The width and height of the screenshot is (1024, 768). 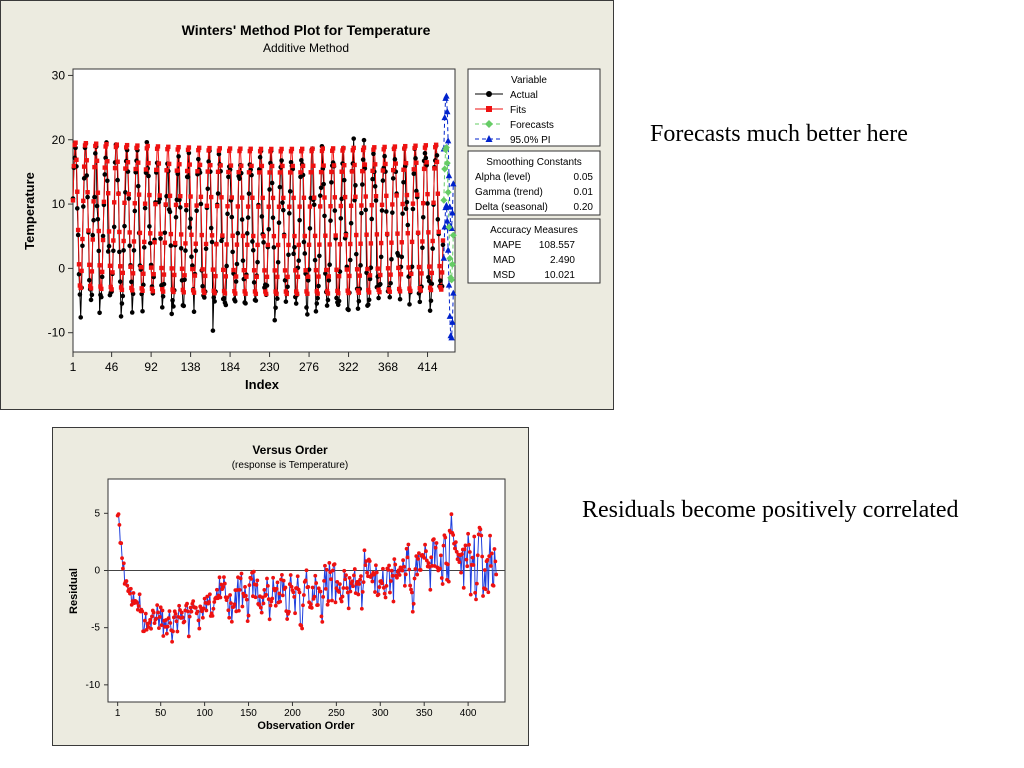 I want to click on legend-label: Actual, so click(x=524, y=95).